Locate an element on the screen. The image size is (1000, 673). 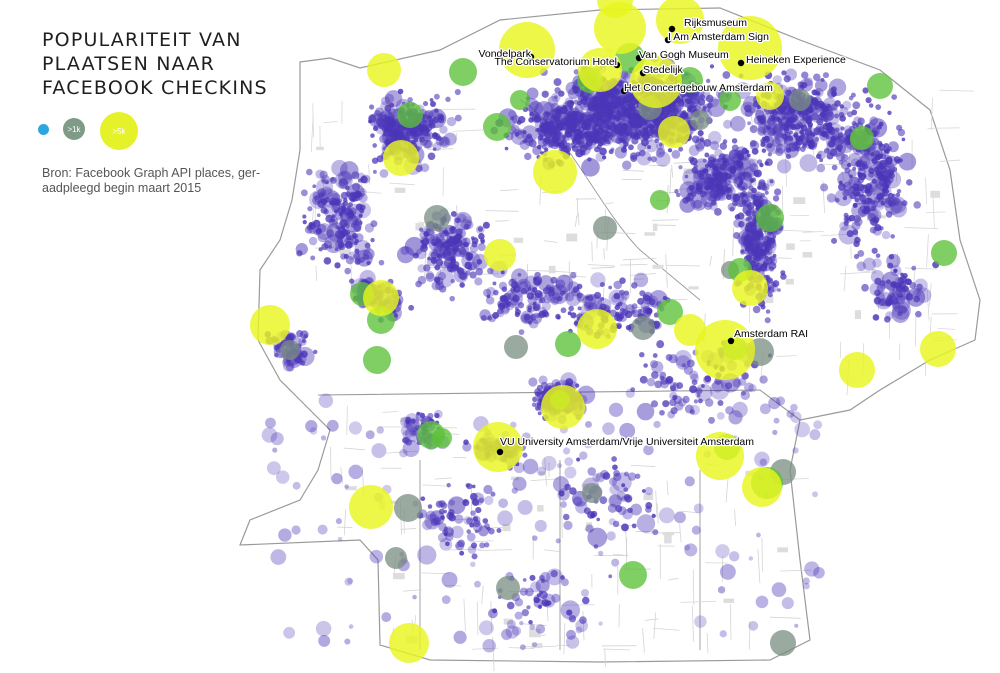
place-marker is located at coordinates (500, 452).